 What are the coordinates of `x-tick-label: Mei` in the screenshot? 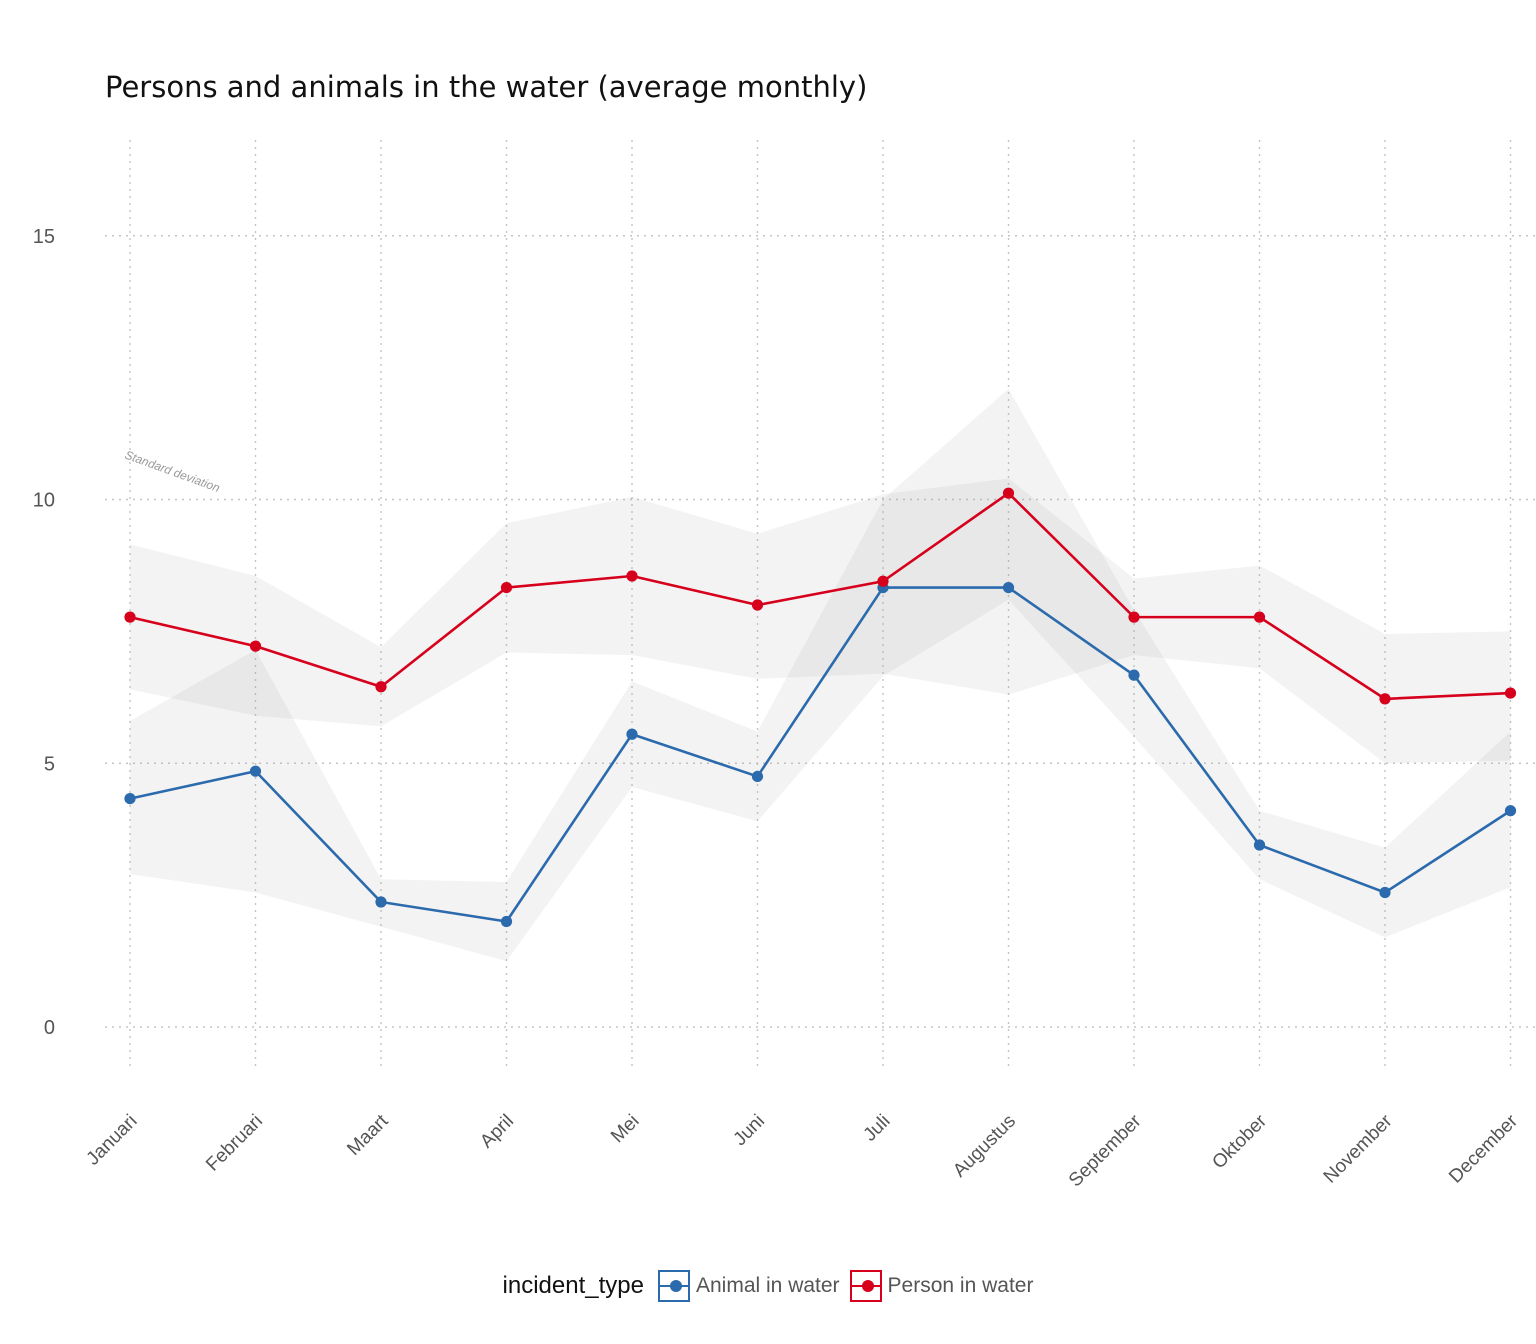 It's located at (625, 1129).